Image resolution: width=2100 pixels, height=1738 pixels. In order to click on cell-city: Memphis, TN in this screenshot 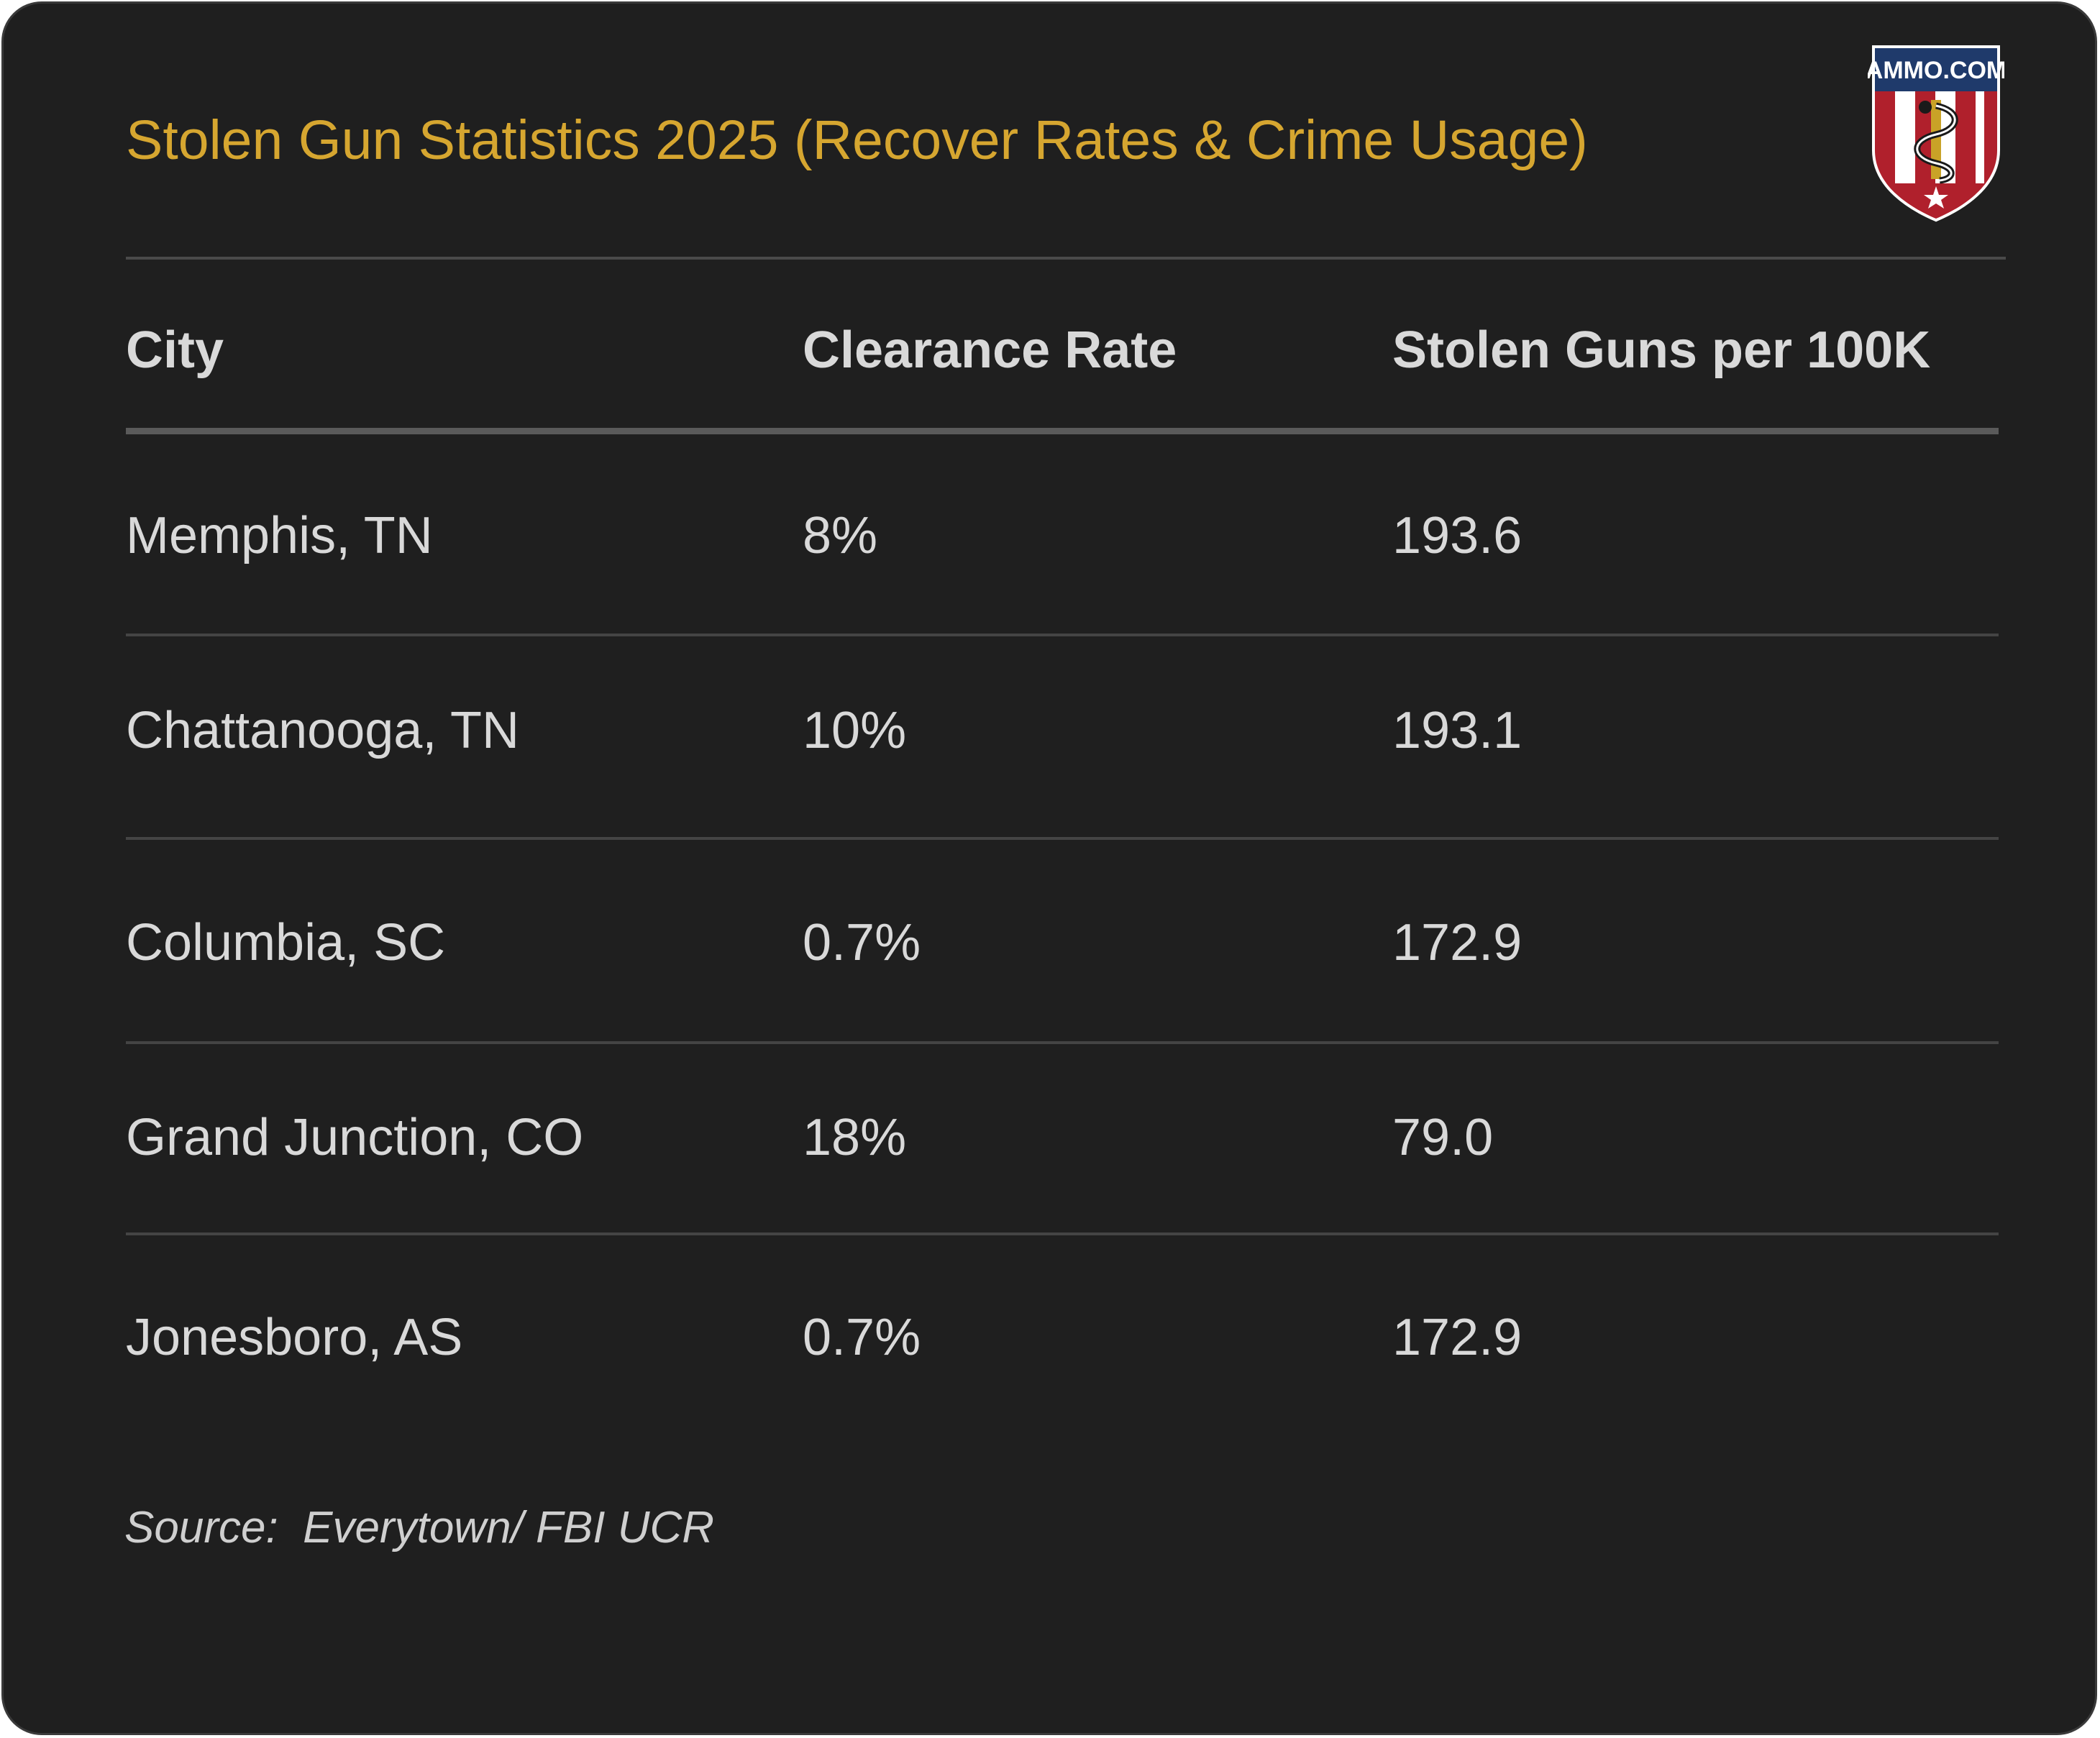, I will do `click(279, 535)`.